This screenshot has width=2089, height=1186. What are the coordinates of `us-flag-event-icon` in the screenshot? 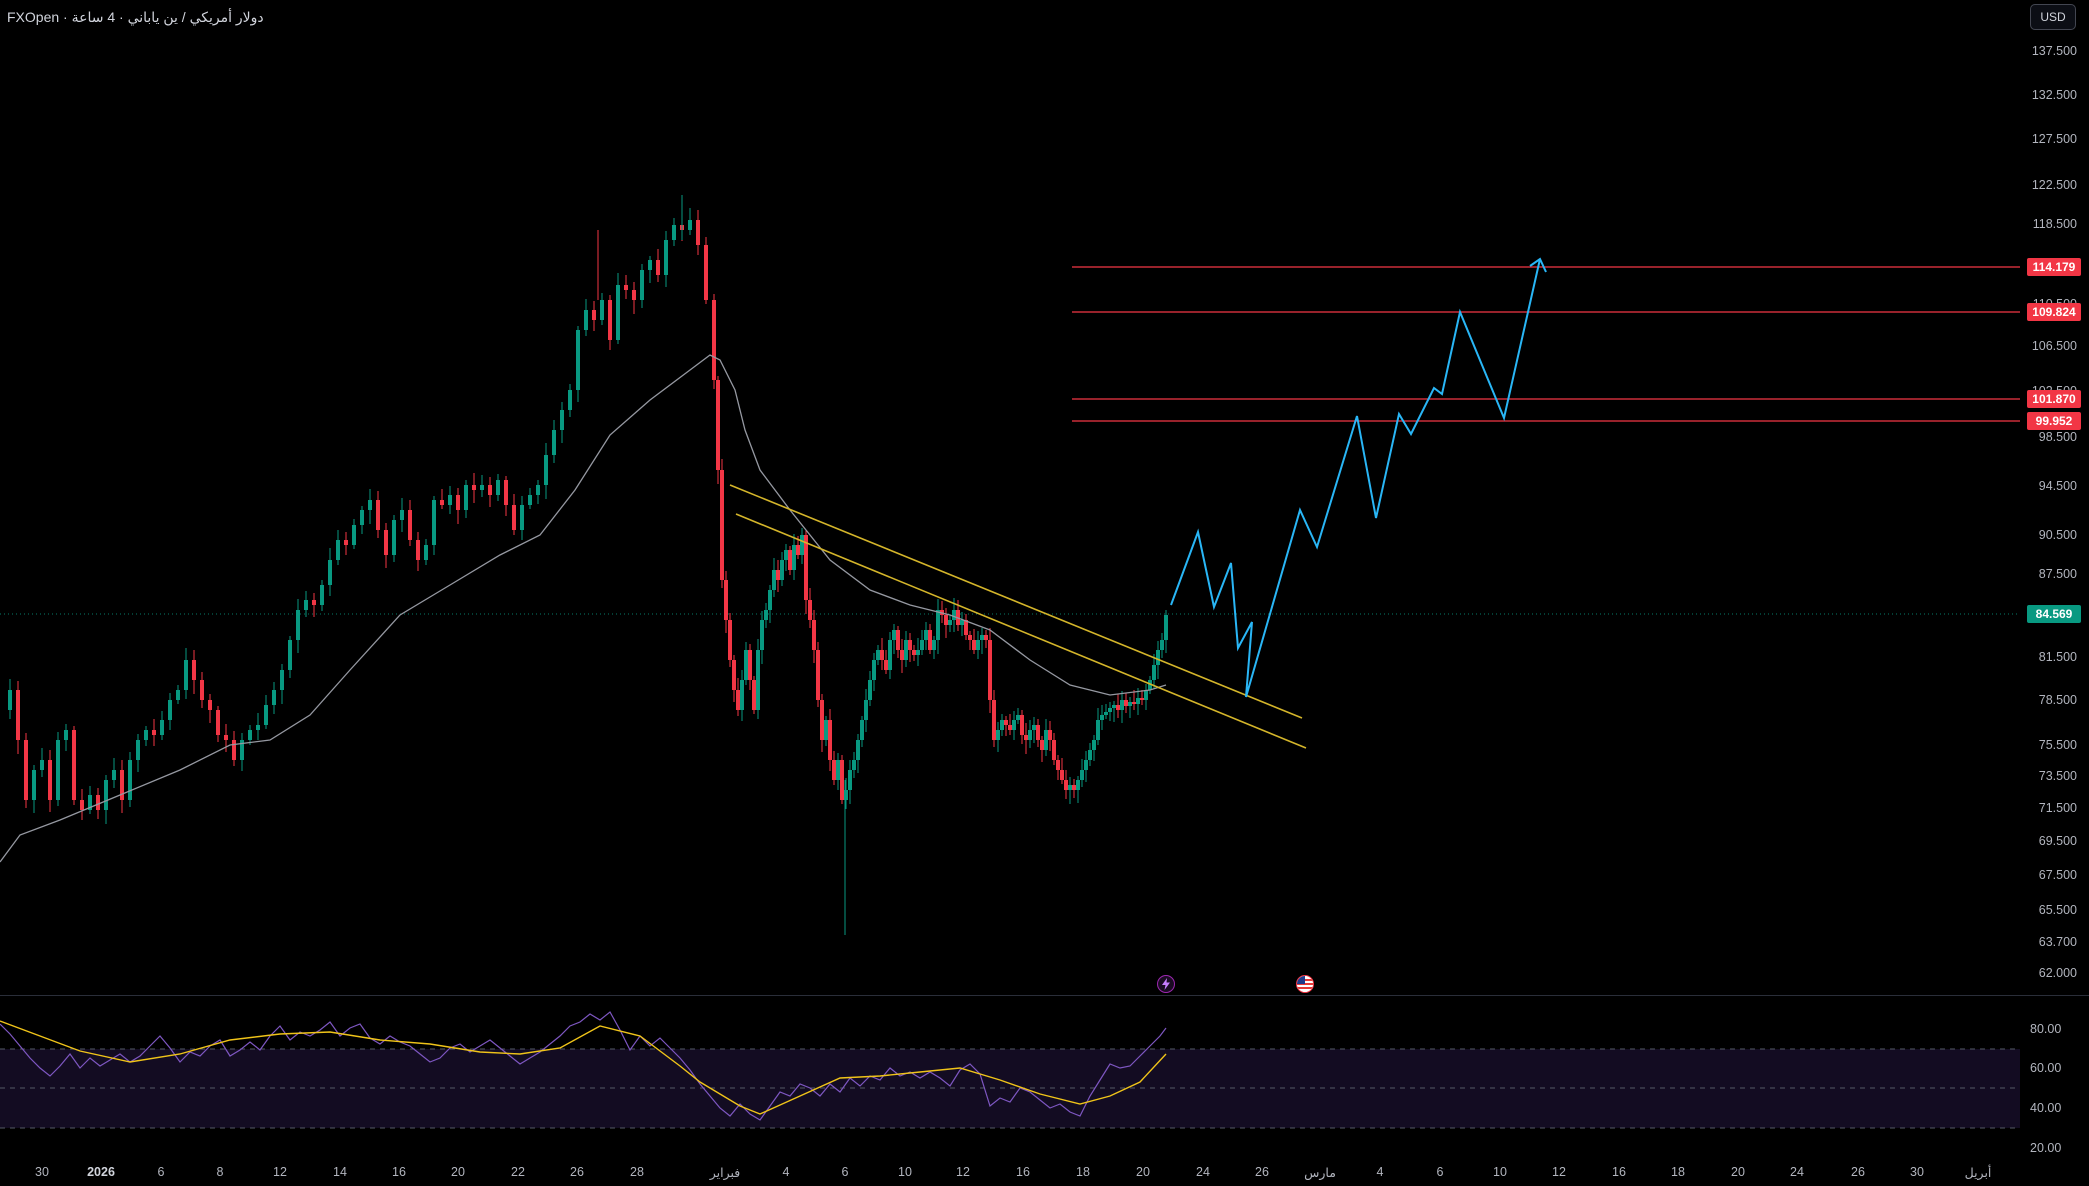 It's located at (1305, 984).